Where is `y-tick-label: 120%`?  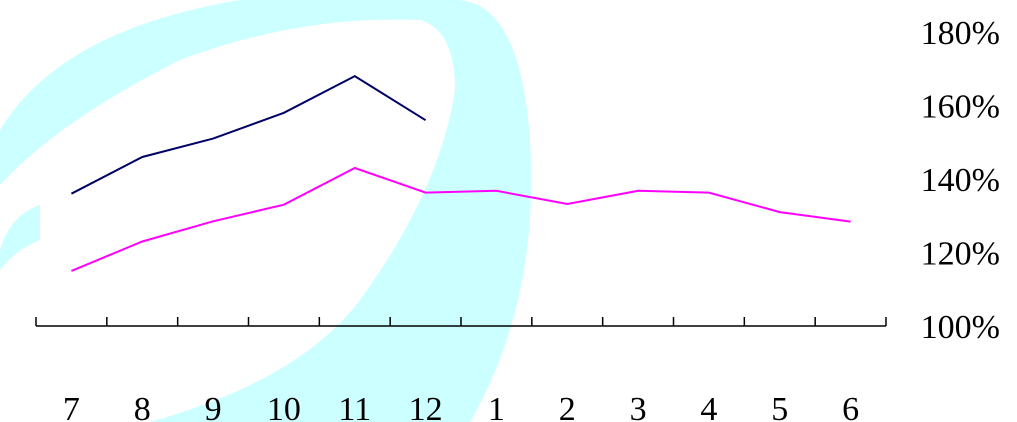
y-tick-label: 120% is located at coordinates (960, 254).